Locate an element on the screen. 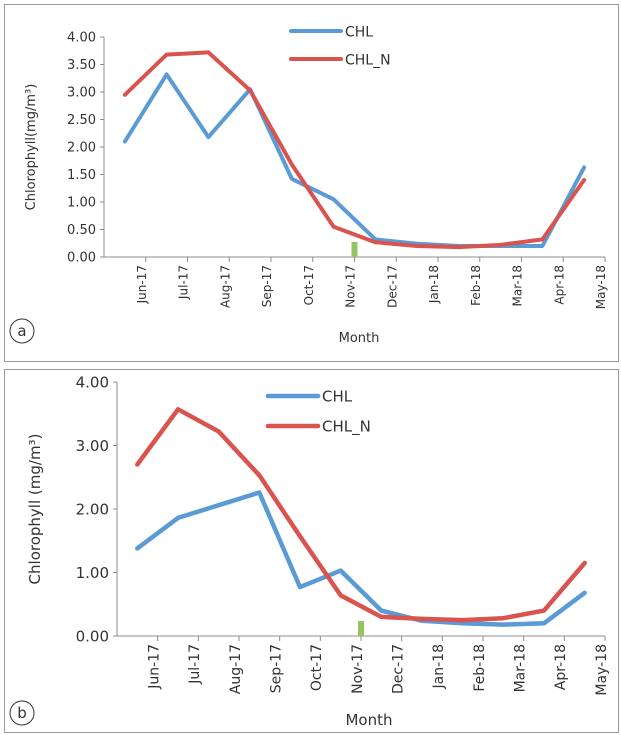 The height and width of the screenshot is (735, 621). panel-label: a is located at coordinates (21, 331).